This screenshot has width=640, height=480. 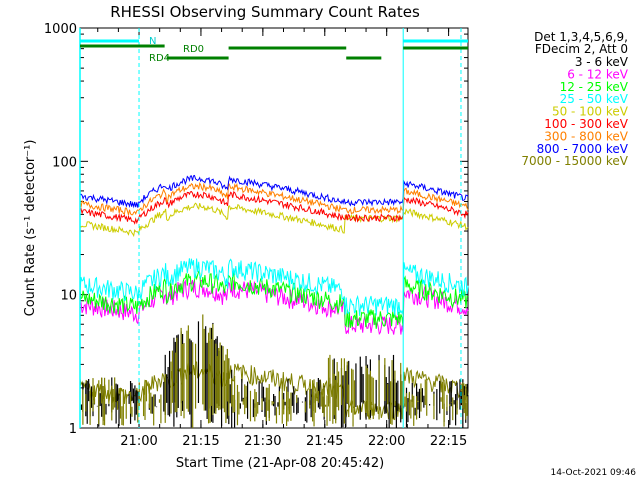 I want to click on chart-title: RHESSI Observing Summary Count Rates, so click(x=265, y=12).